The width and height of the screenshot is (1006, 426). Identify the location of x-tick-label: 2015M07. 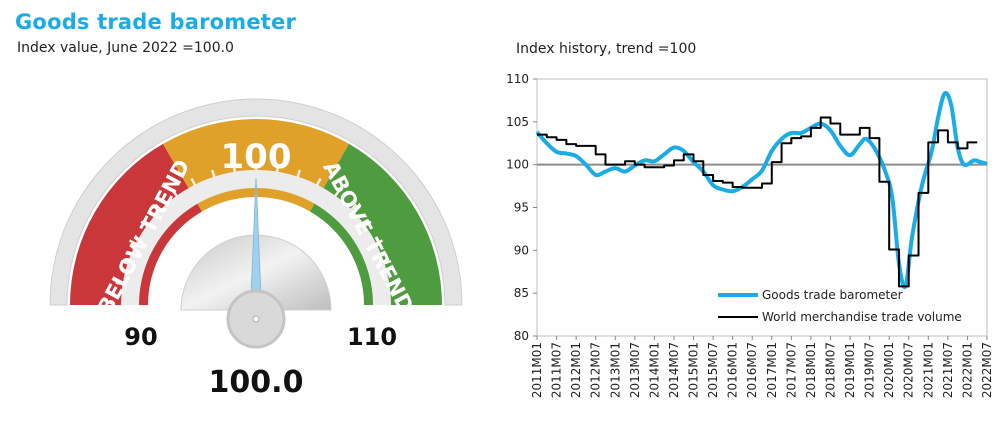
(713, 370).